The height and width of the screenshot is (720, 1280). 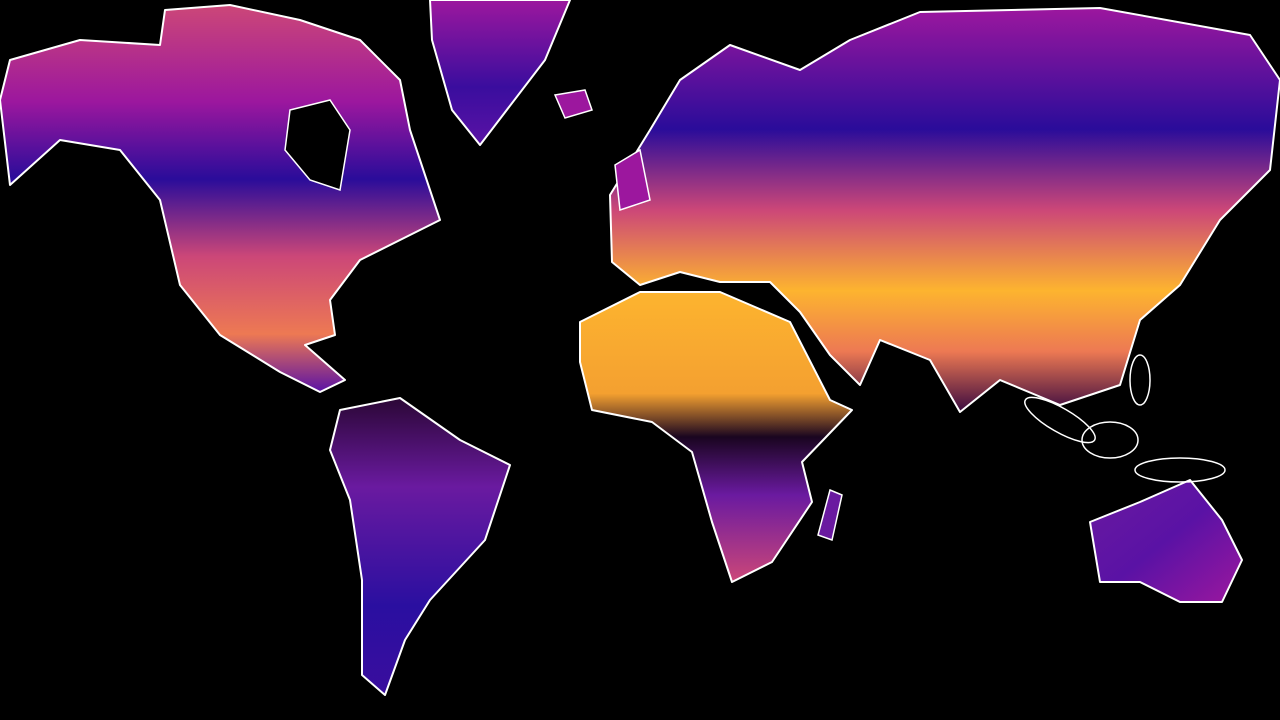 What do you see at coordinates (500, 73) in the screenshot?
I see `greenland` at bounding box center [500, 73].